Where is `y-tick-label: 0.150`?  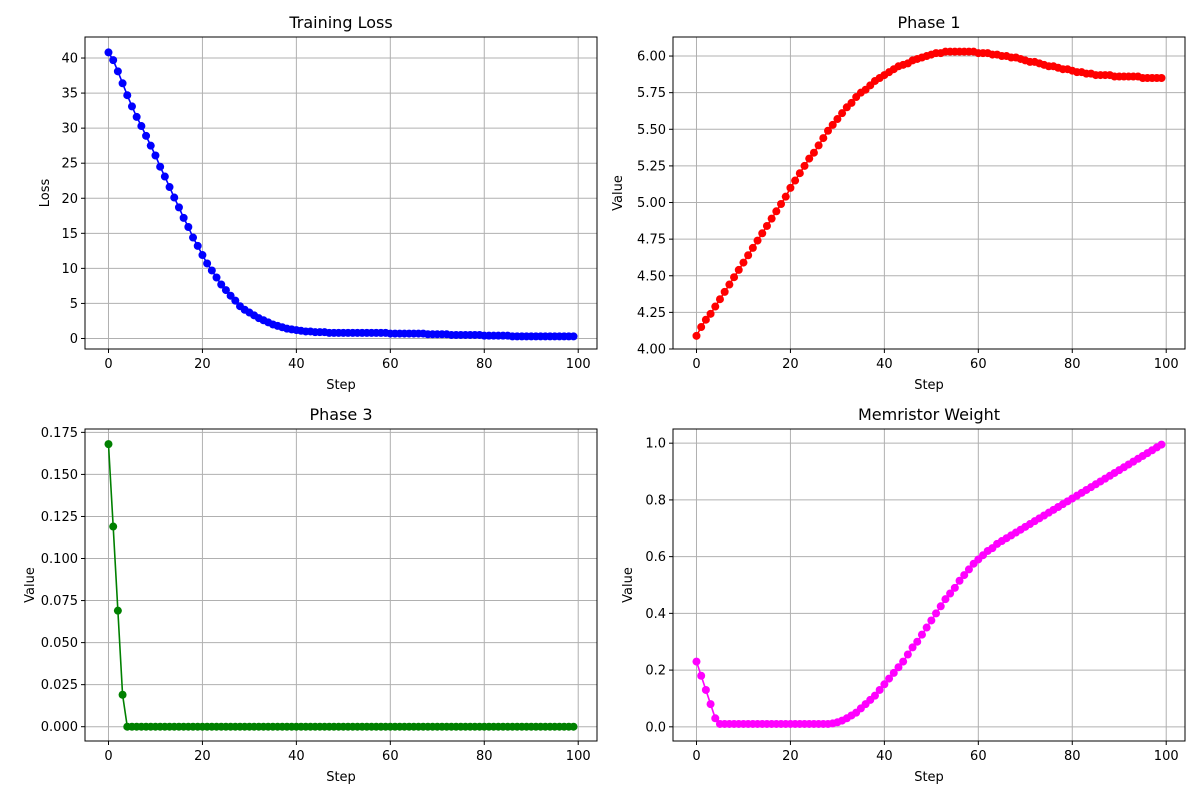 y-tick-label: 0.150 is located at coordinates (59, 475).